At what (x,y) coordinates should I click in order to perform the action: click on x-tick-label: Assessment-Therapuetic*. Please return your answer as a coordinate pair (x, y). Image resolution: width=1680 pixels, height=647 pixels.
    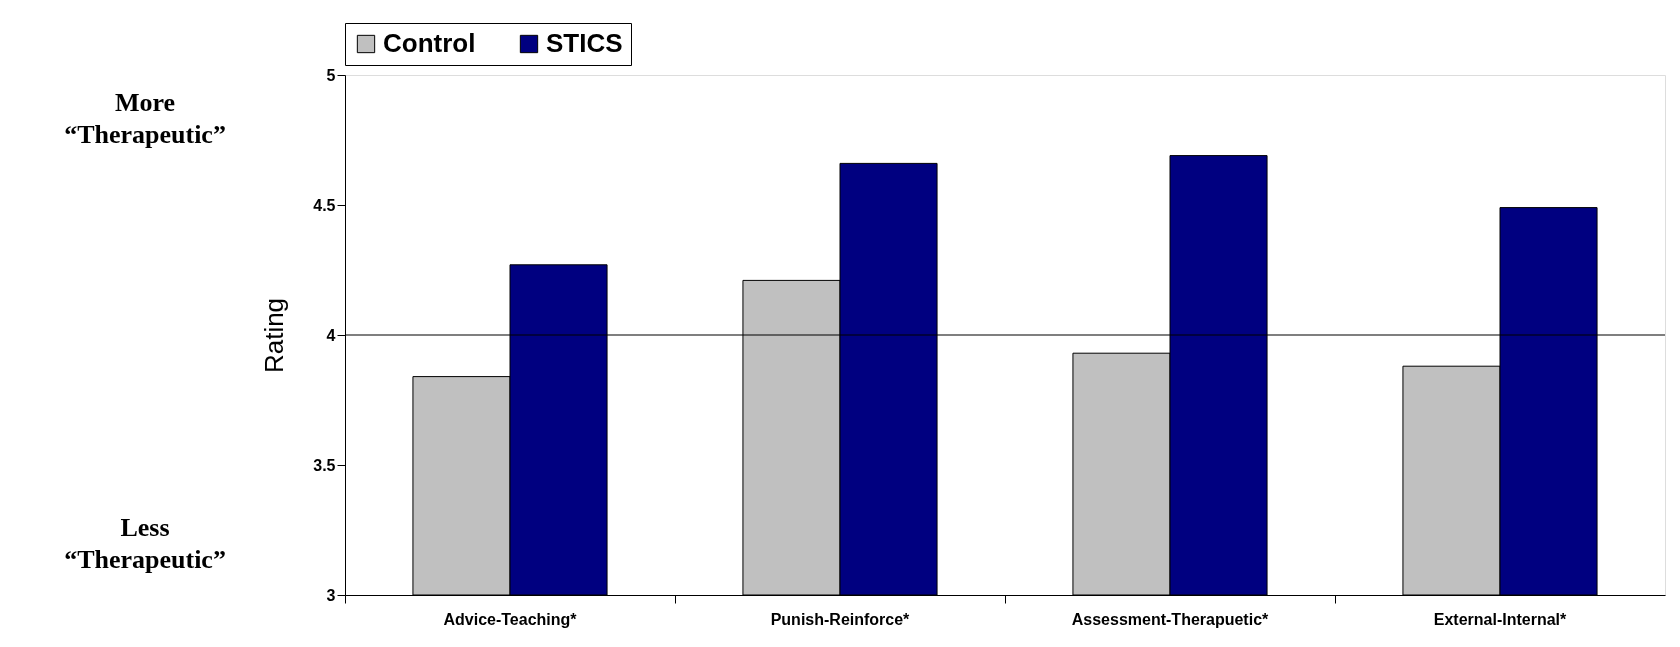
    Looking at the image, I should click on (1170, 619).